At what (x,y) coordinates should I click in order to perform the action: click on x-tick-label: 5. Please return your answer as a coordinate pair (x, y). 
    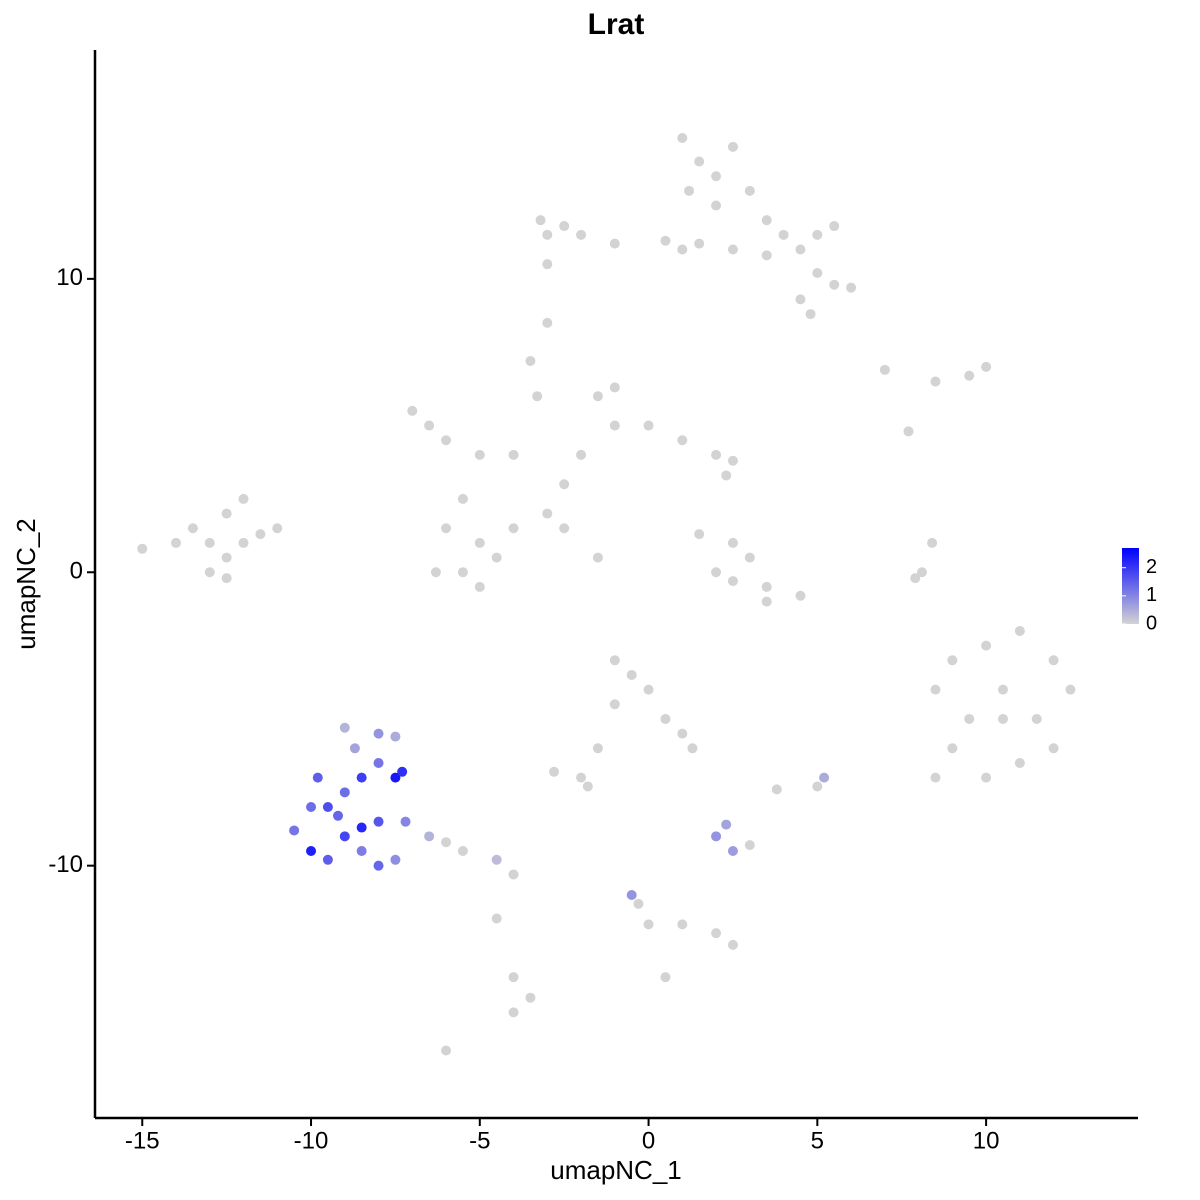
    Looking at the image, I should click on (817, 1140).